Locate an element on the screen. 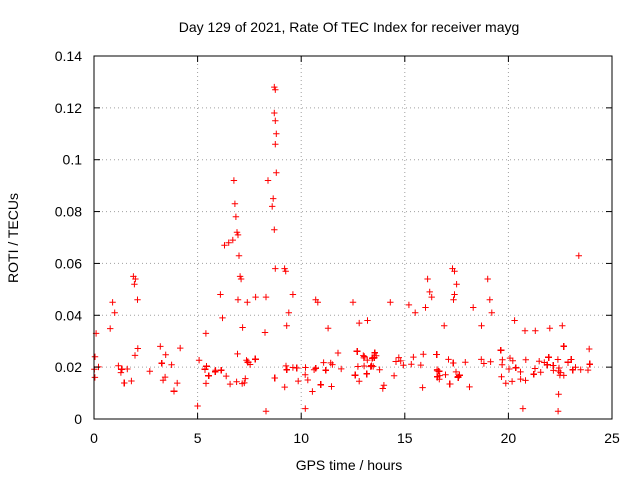  x-tick-labels: 0 5 10 15 20 25 is located at coordinates (355, 438).